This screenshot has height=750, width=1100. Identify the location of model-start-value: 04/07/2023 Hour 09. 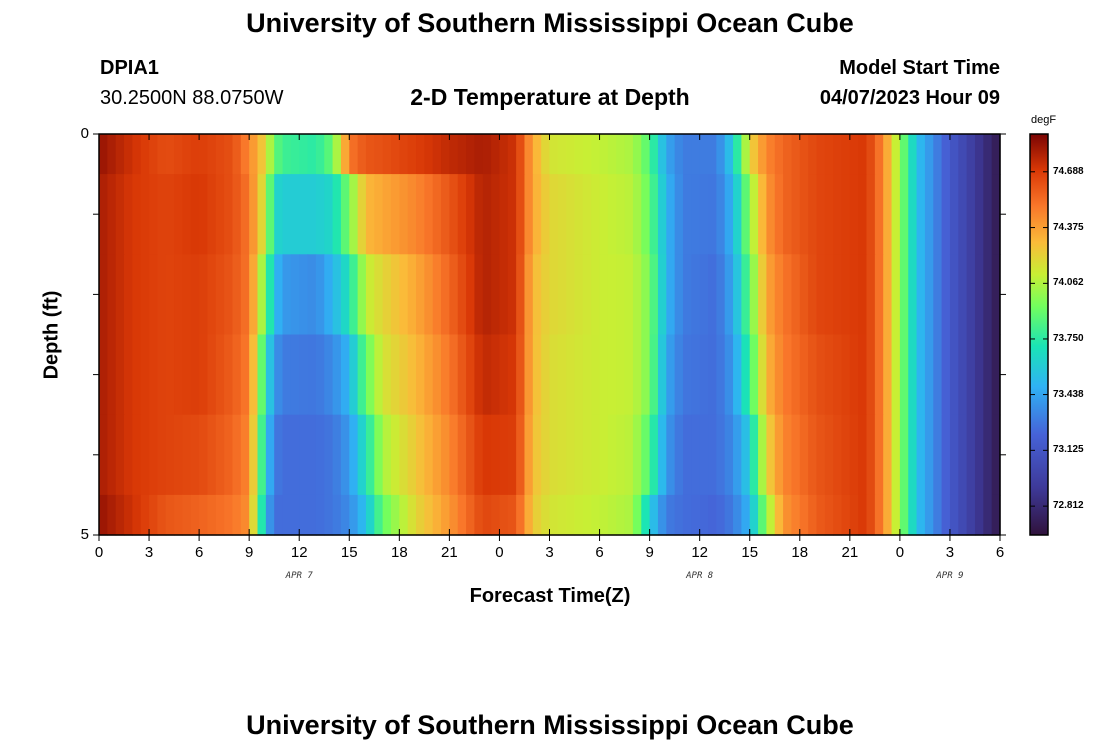
(909, 98).